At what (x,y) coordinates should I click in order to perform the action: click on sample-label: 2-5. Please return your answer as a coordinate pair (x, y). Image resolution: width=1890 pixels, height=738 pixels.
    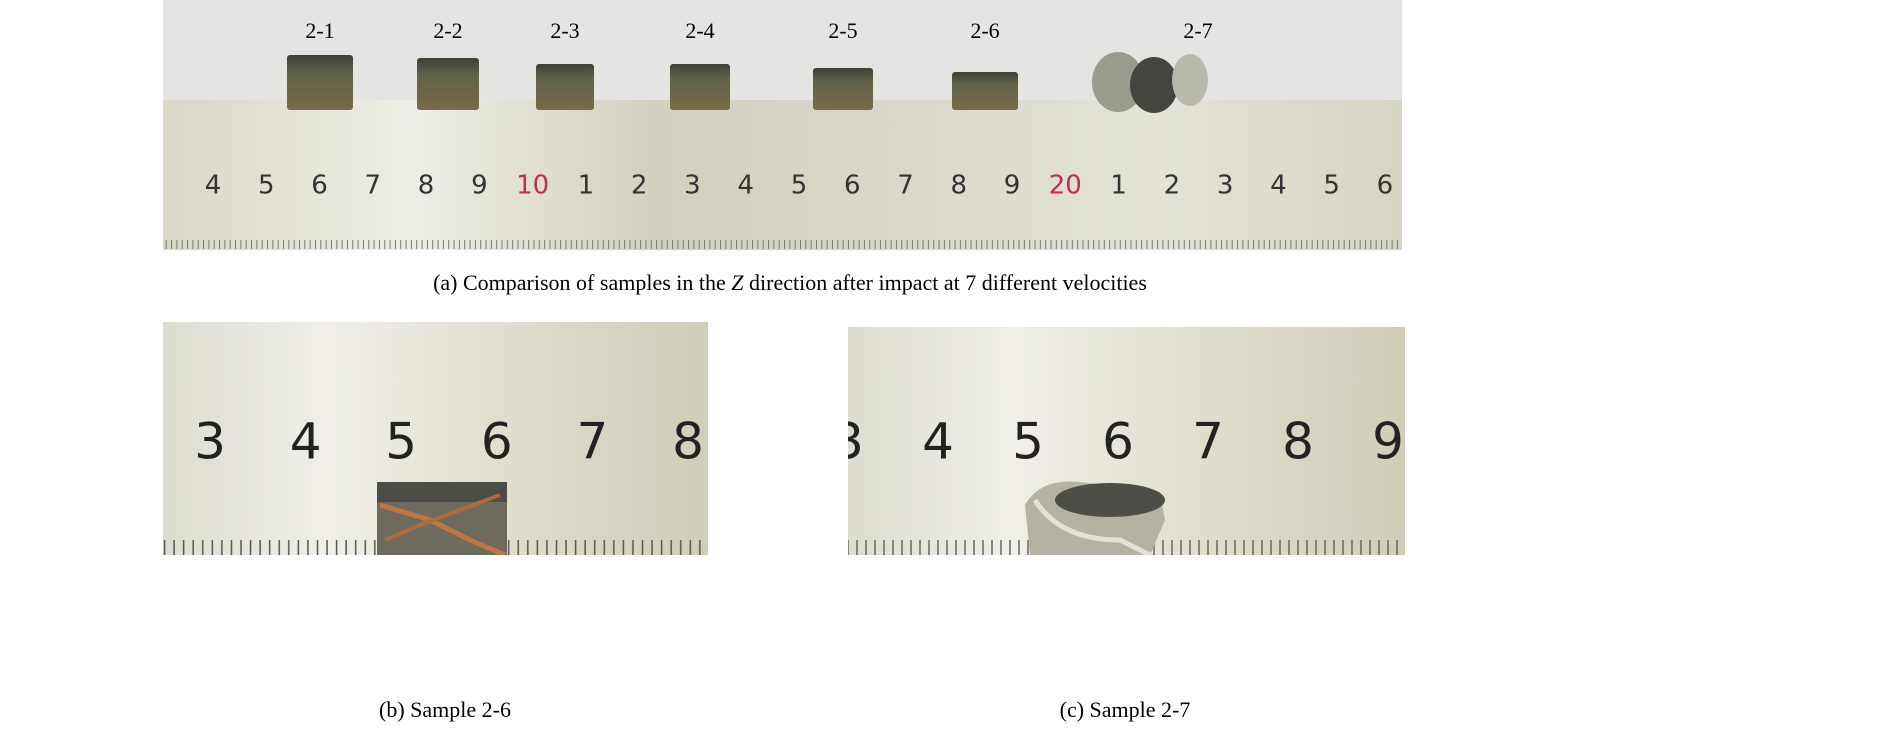
    Looking at the image, I should click on (842, 30).